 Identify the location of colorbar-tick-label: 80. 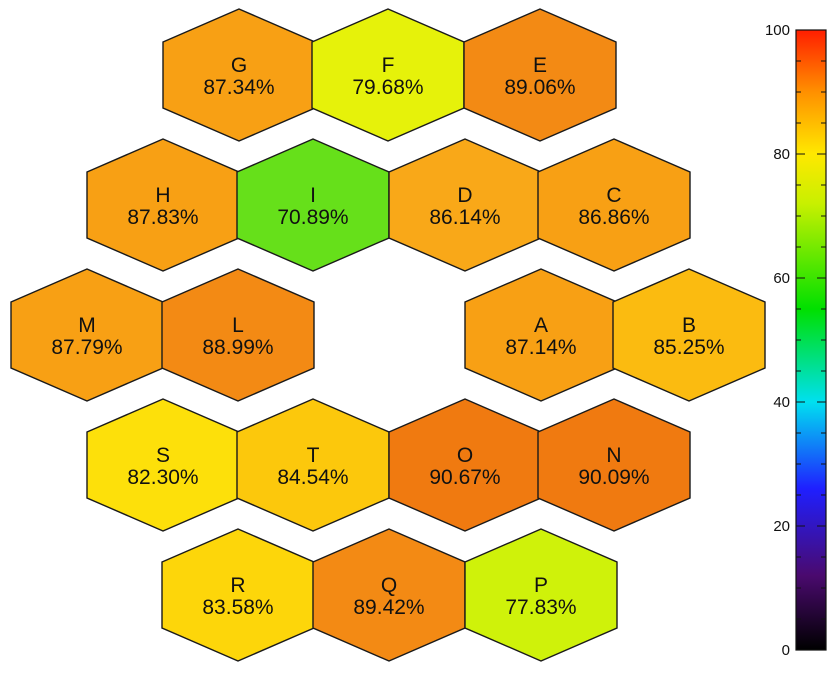
(781, 154).